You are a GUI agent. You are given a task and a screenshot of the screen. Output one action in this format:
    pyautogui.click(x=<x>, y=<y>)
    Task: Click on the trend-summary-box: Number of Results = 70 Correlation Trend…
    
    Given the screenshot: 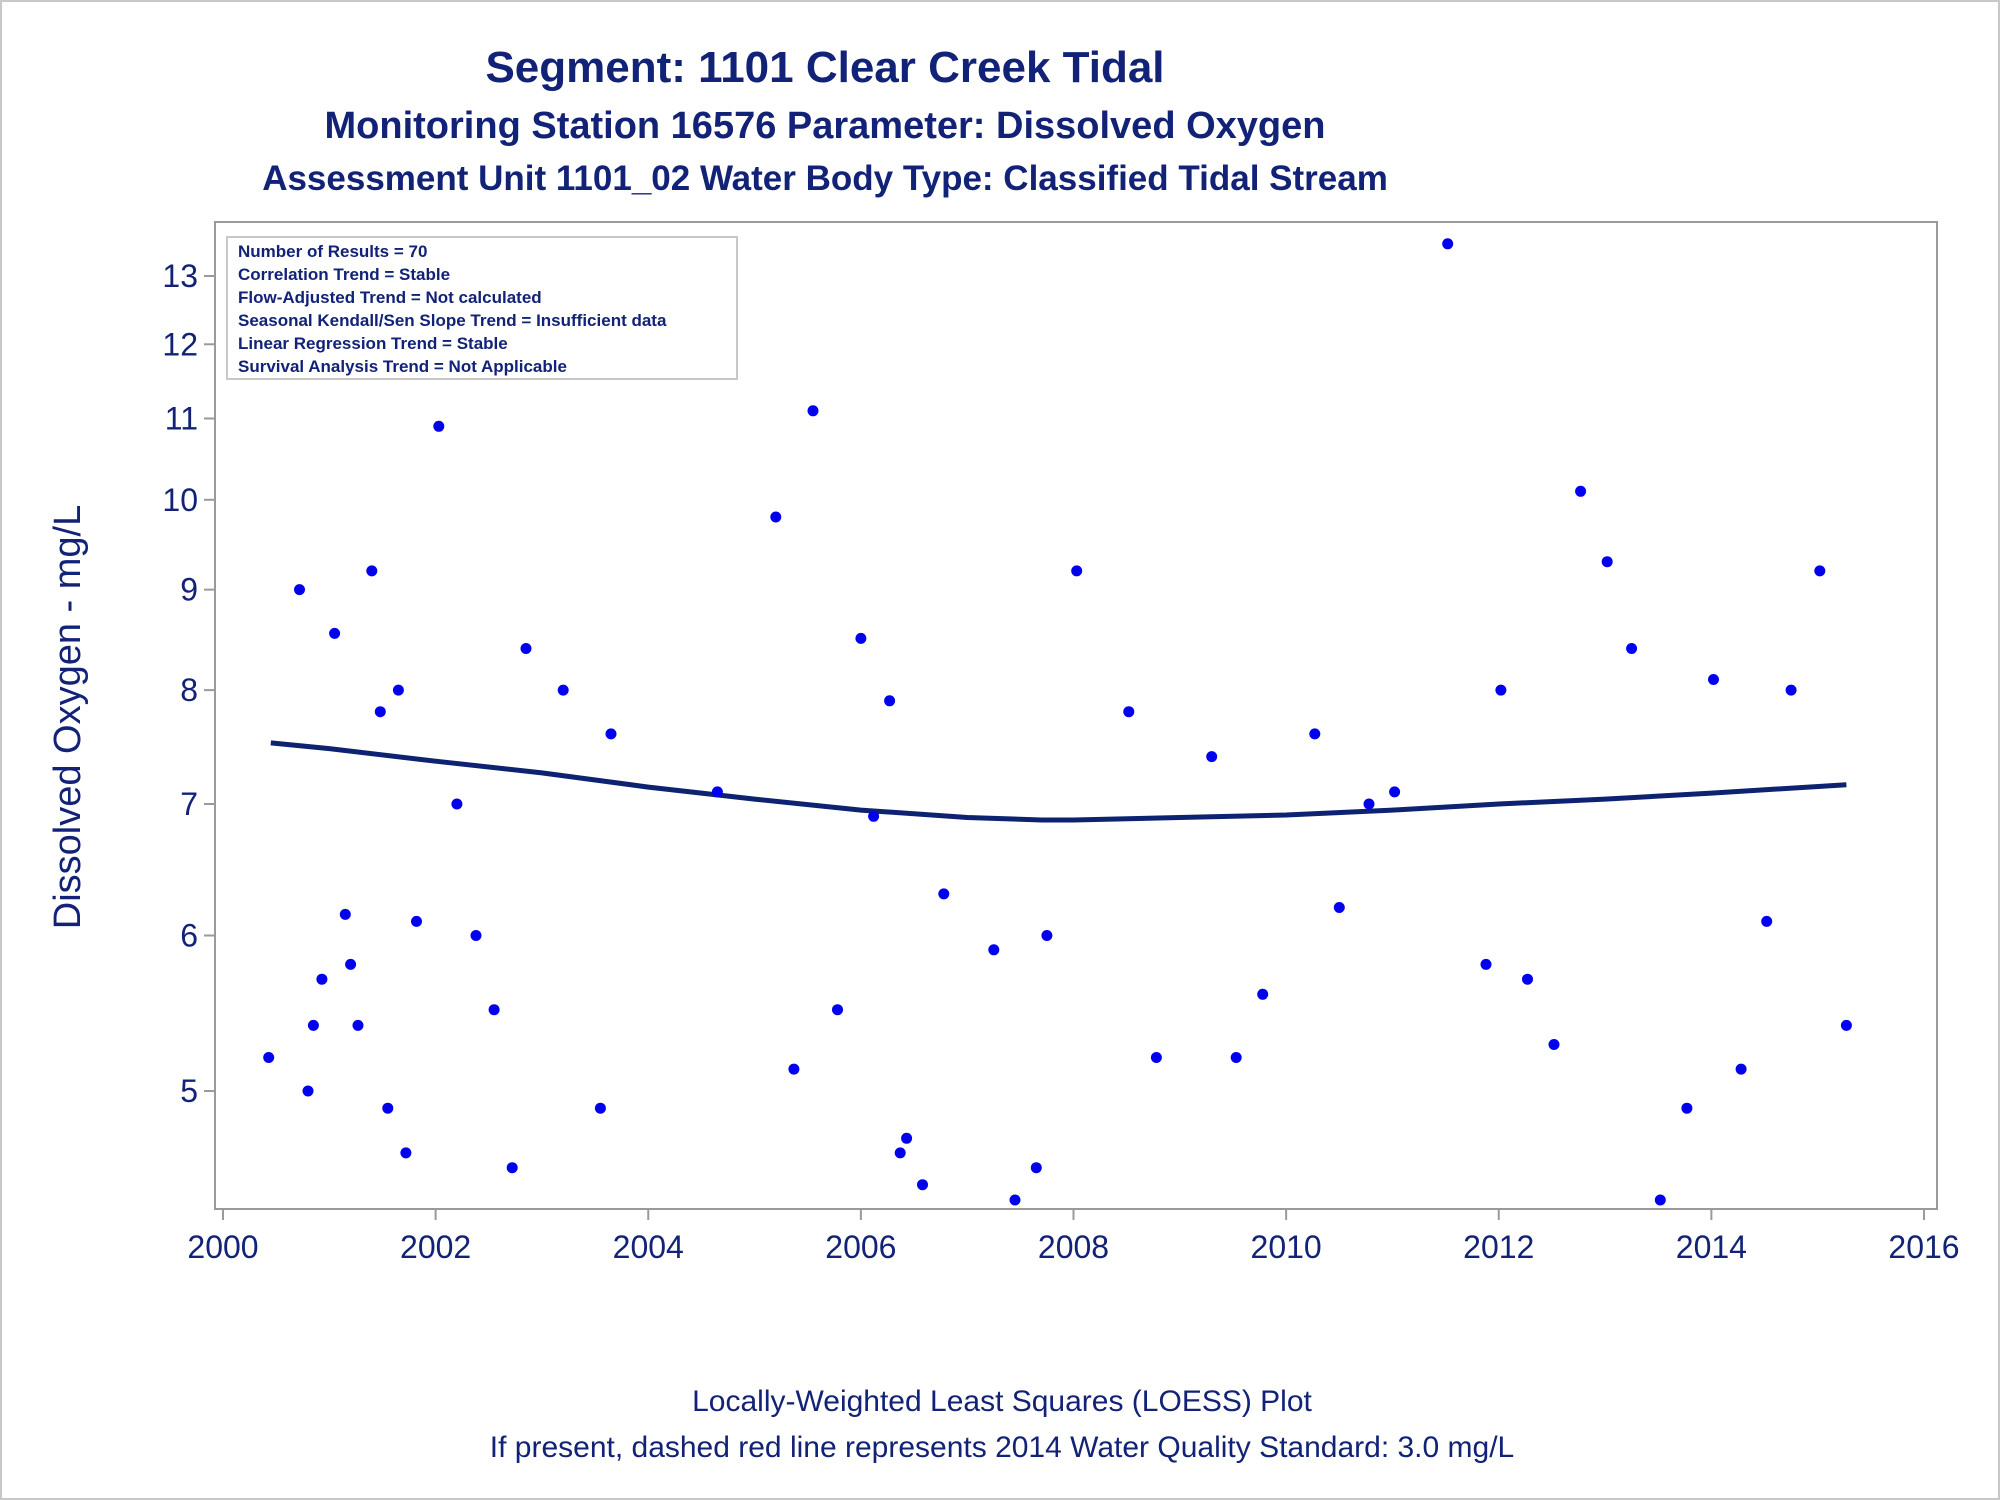 What is the action you would take?
    pyautogui.click(x=482, y=308)
    